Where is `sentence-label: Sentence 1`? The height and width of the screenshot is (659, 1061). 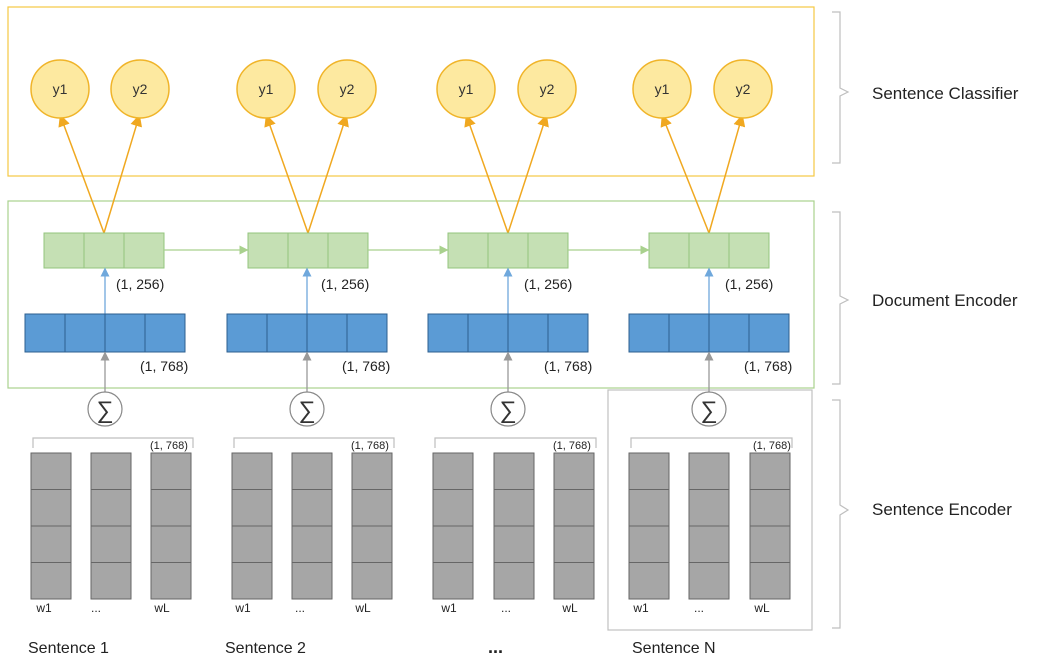
sentence-label: Sentence 1 is located at coordinates (68, 648).